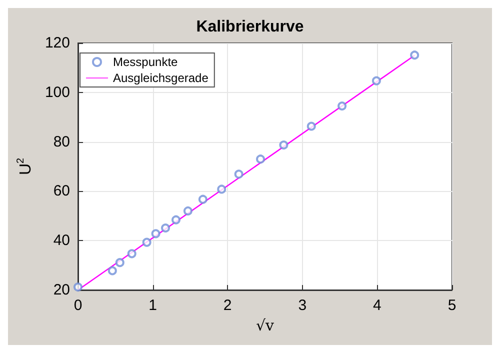 The width and height of the screenshot is (500, 353). What do you see at coordinates (61, 290) in the screenshot?
I see `y-tick-label: 20` at bounding box center [61, 290].